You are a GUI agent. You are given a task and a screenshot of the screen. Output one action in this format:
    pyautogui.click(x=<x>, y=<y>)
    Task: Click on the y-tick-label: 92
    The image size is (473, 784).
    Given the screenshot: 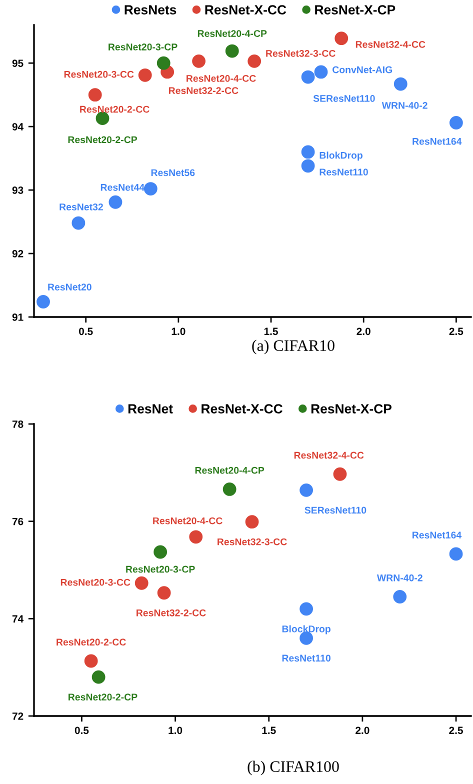 What is the action you would take?
    pyautogui.click(x=18, y=254)
    